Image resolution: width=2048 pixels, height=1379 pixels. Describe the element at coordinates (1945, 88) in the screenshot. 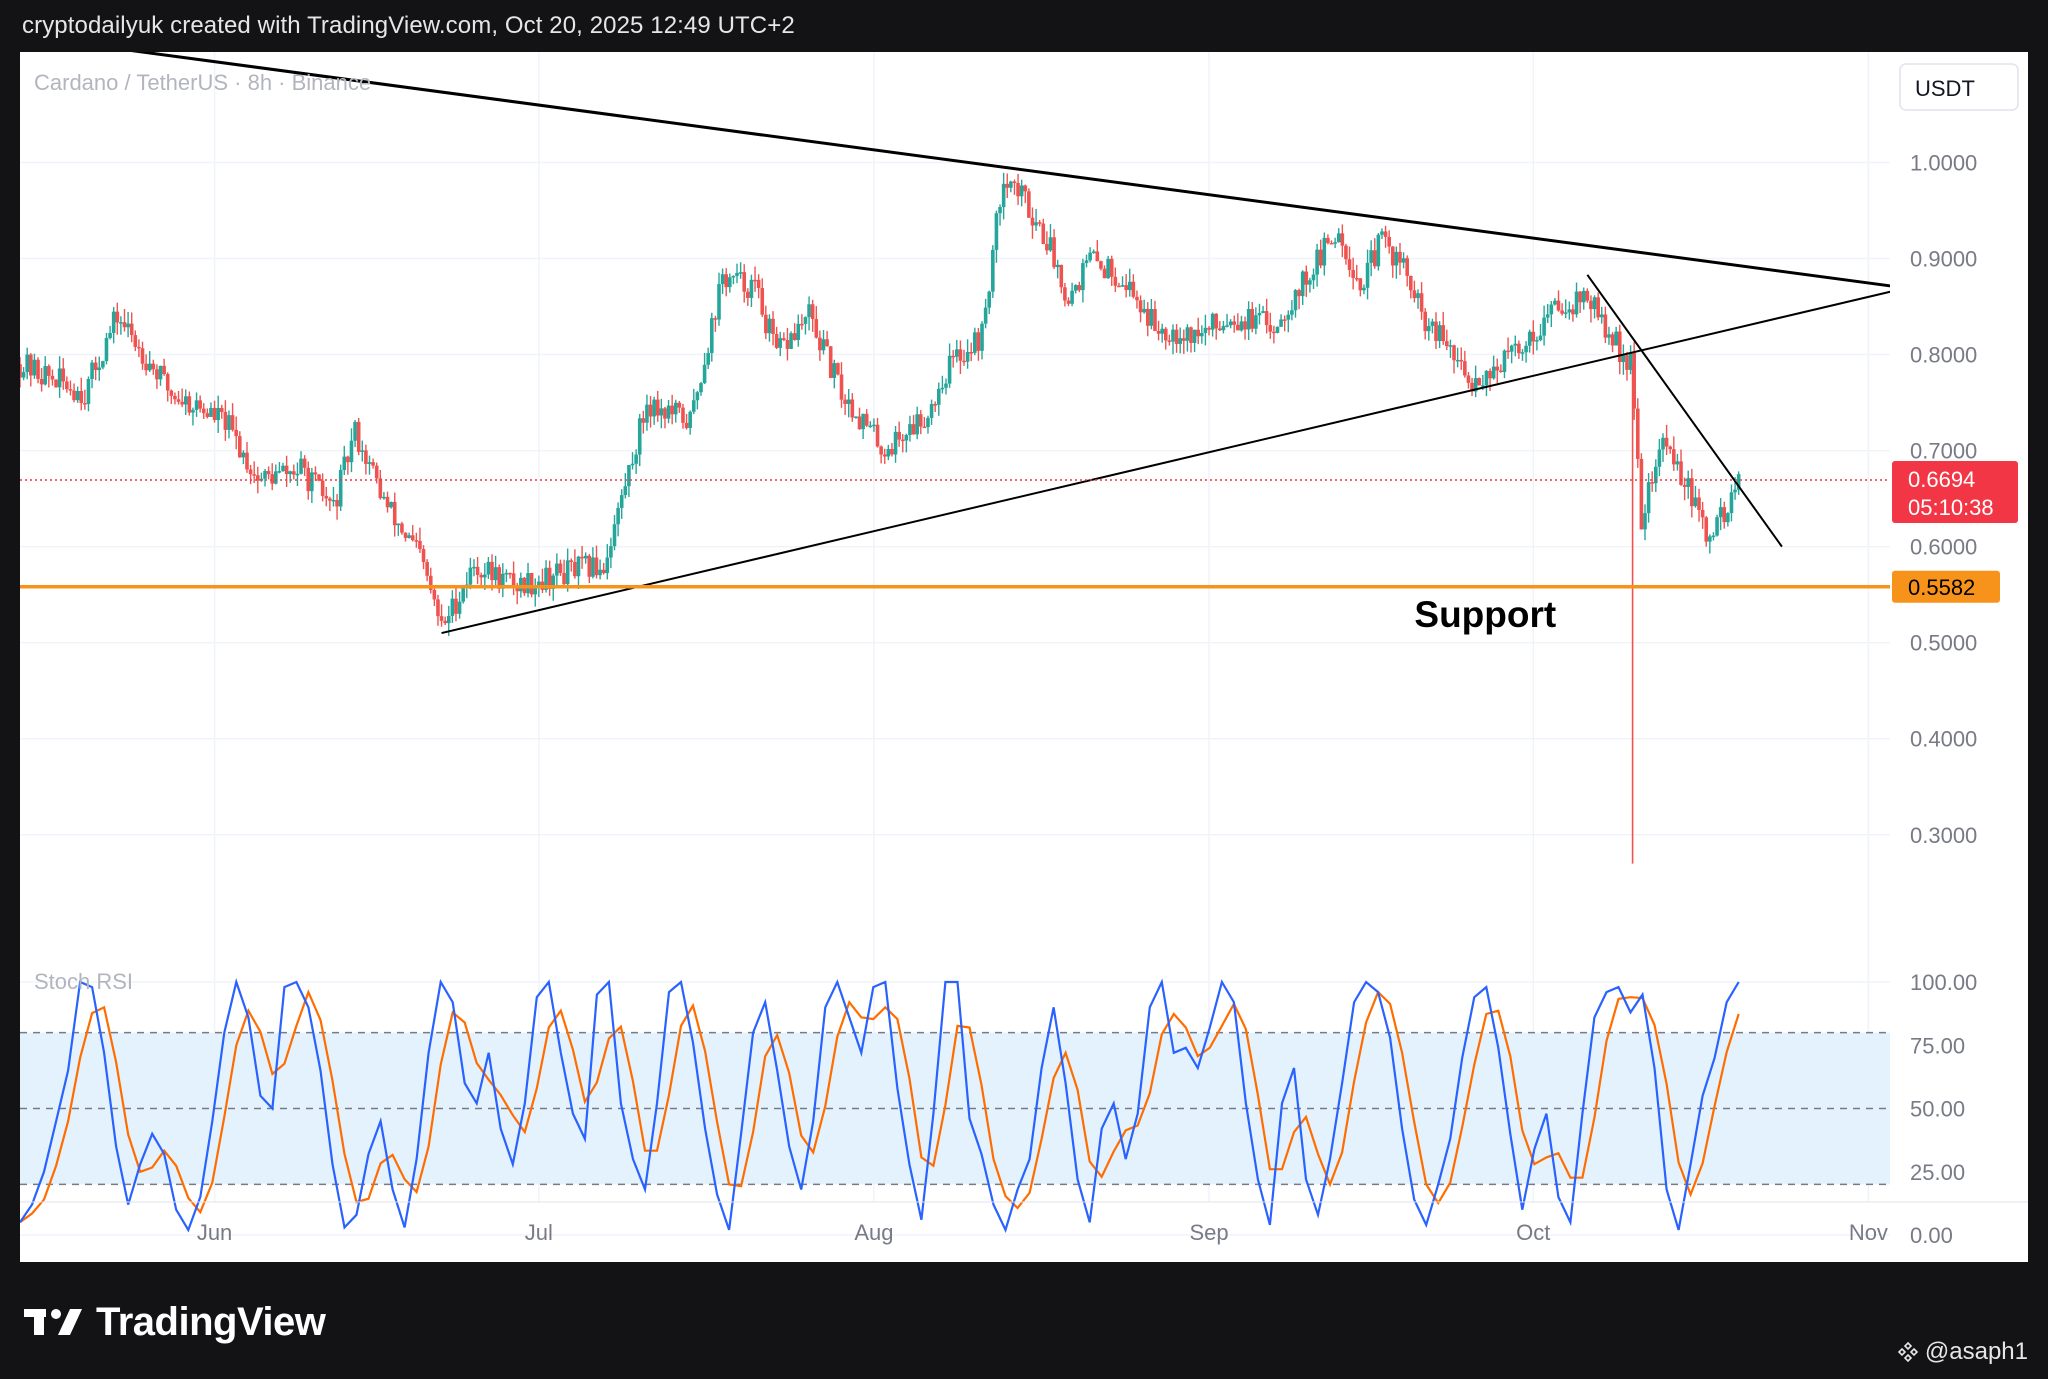

I see `currency-label: USDT` at that location.